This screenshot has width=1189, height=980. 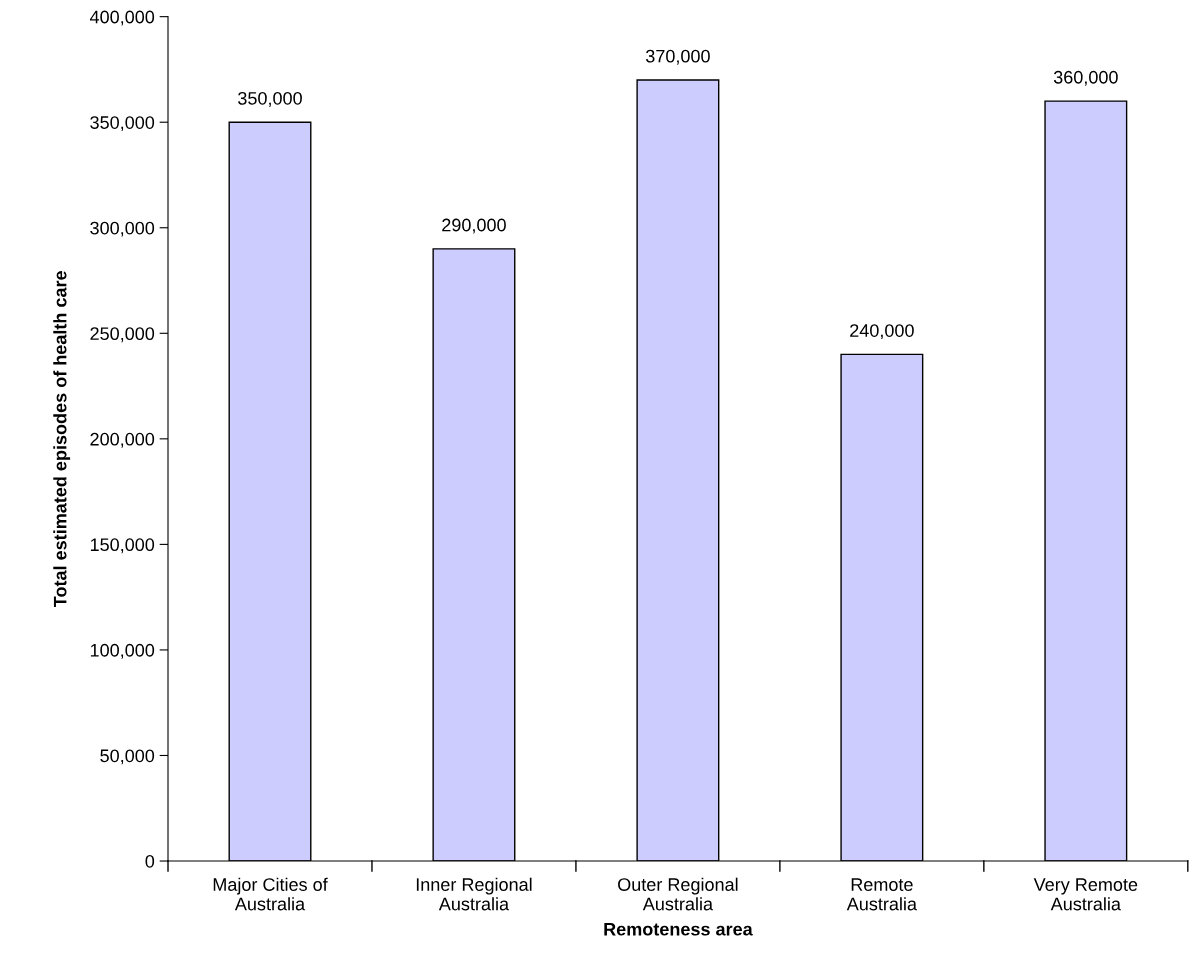 What do you see at coordinates (270, 99) in the screenshot?
I see `data-label: 350,000` at bounding box center [270, 99].